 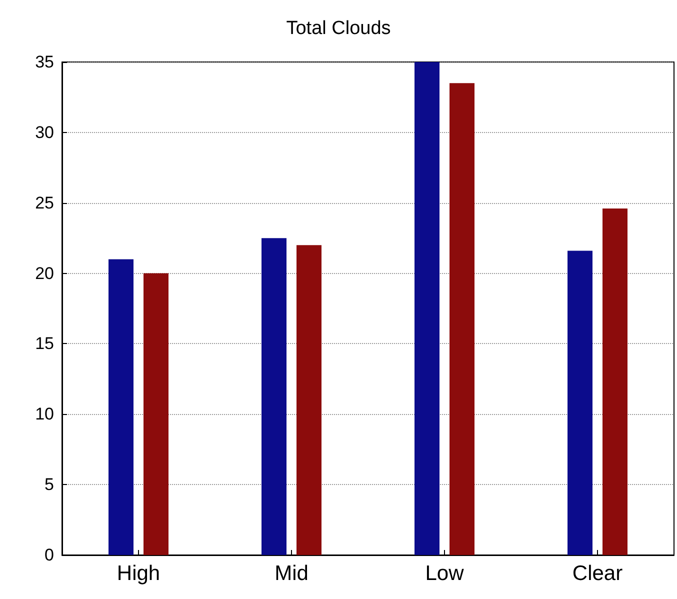 I want to click on y-tick-label: 5, so click(x=49, y=484).